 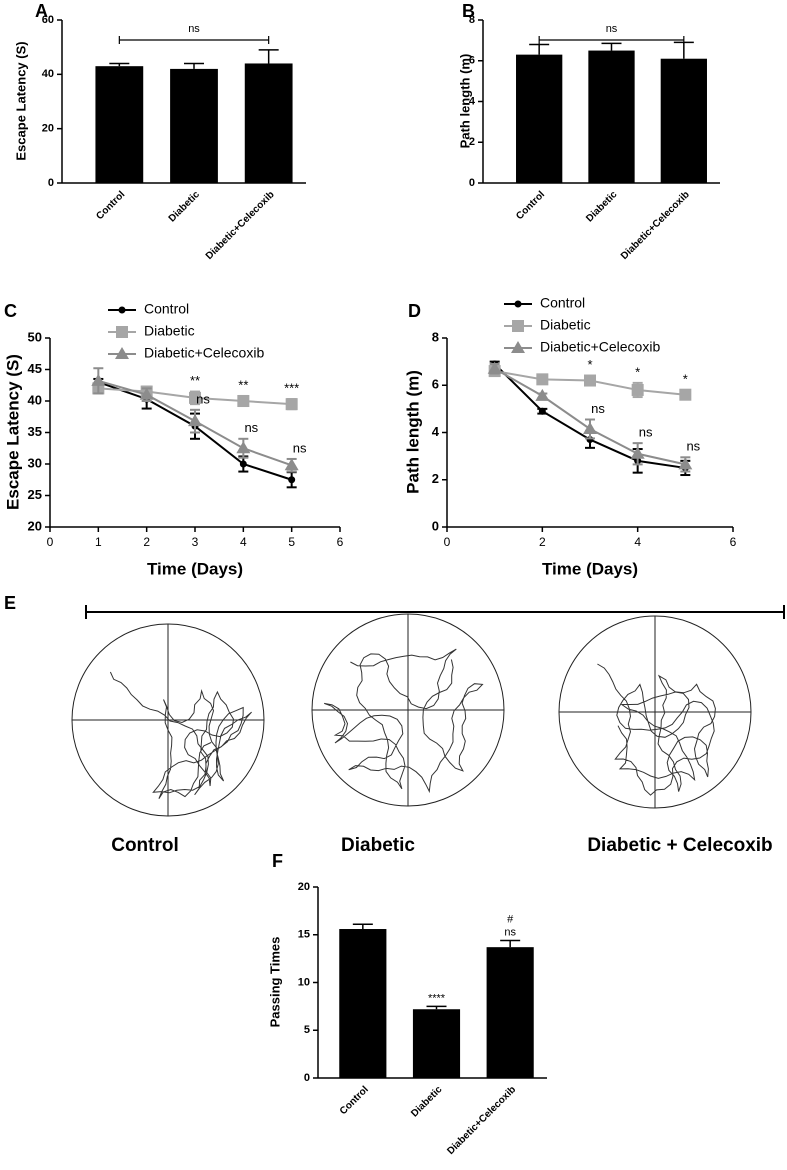 What do you see at coordinates (304, 935) in the screenshot?
I see `y-tick-label: 15` at bounding box center [304, 935].